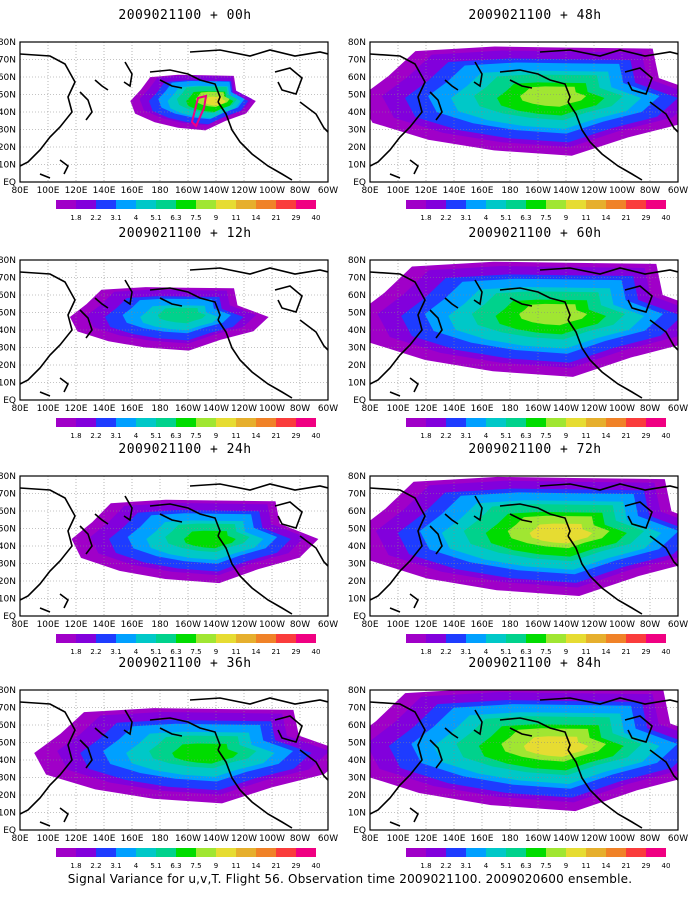  What do you see at coordinates (188, 409) in the screenshot?
I see `lon-tick-label: 160W` at bounding box center [188, 409].